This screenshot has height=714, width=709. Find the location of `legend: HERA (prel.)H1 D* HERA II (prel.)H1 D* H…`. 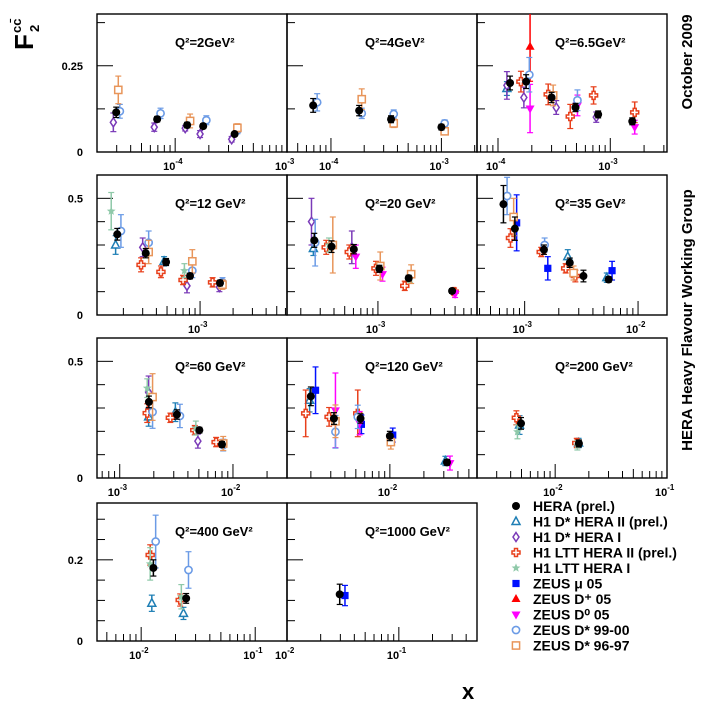

legend: HERA (prel.)H1 D* HERA II (prel.)H1 D* H… is located at coordinates (593, 576).